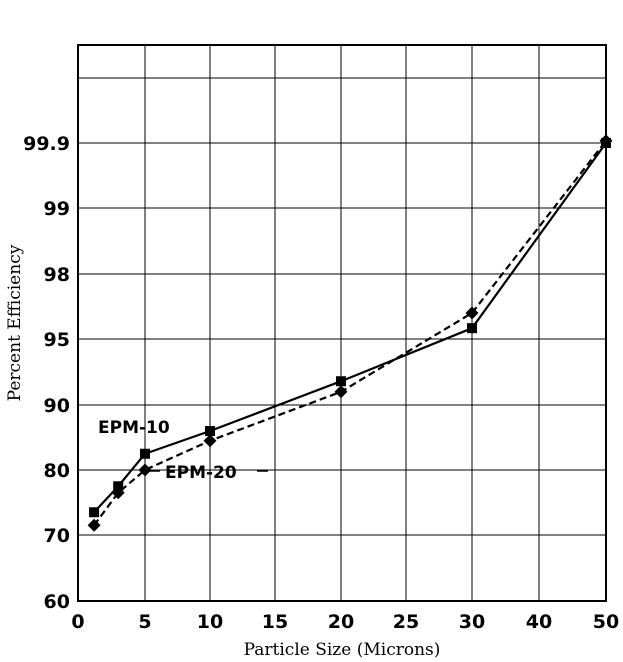  I want to click on x-axis-title: Particle Size (Microns), so click(342, 650).